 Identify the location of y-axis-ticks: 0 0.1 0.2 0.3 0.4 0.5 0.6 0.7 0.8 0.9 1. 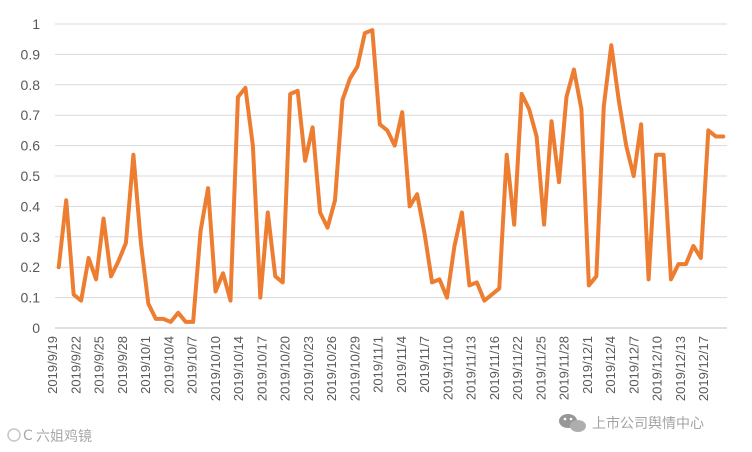
(31, 176).